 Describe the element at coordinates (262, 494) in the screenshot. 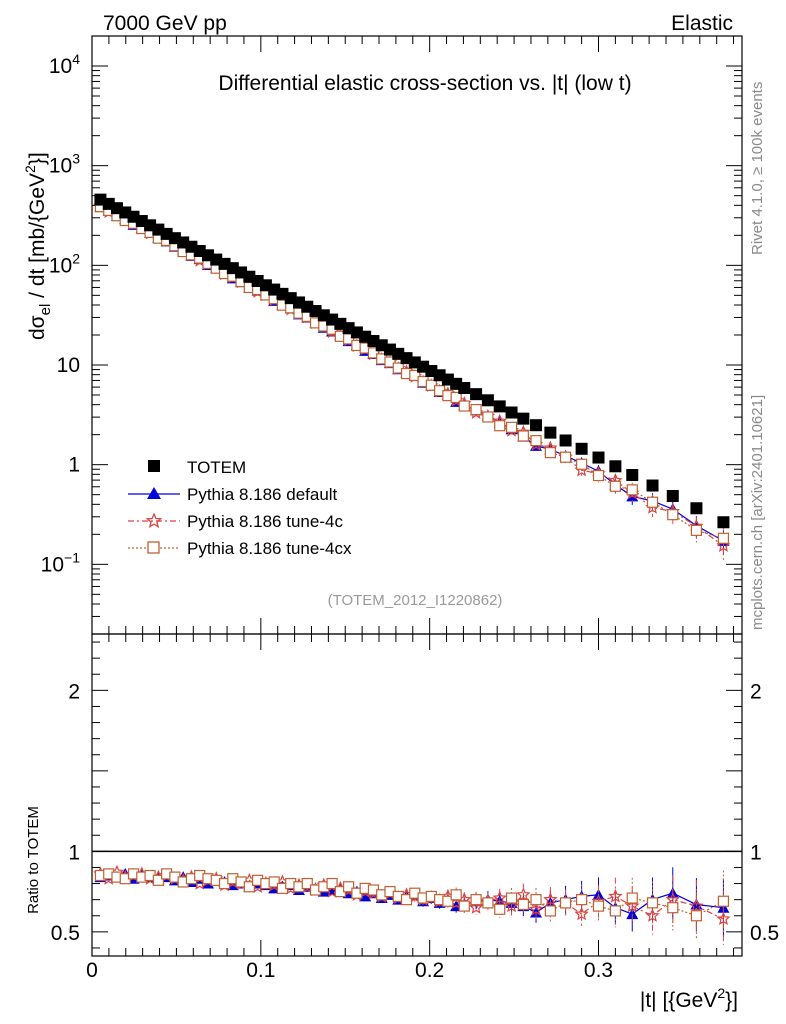

I see `legend-label-default: Pythia 8.186 default` at that location.